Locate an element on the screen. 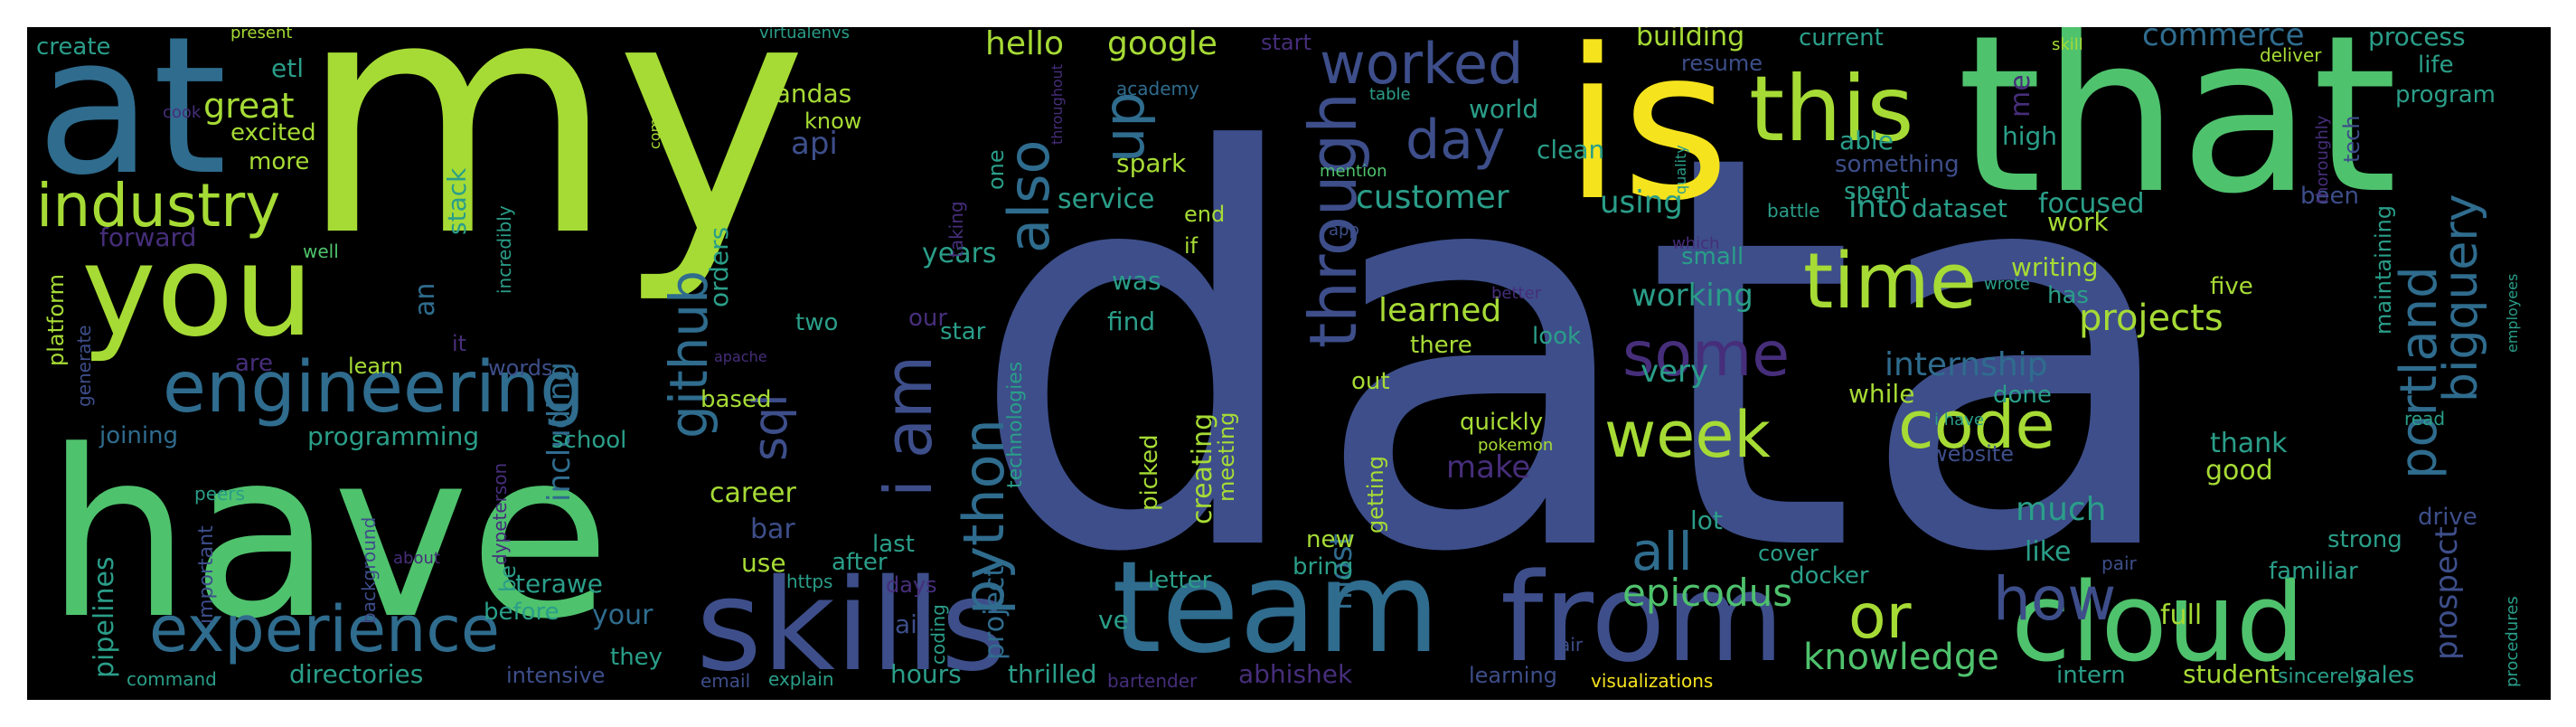 This screenshot has width=2576, height=727. word-program: program is located at coordinates (2446, 95).